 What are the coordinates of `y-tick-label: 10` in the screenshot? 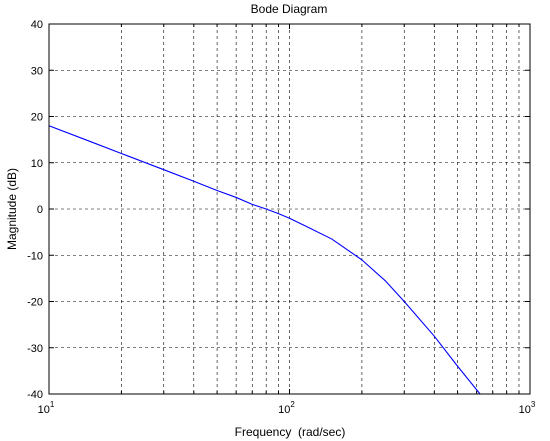 It's located at (37, 164).